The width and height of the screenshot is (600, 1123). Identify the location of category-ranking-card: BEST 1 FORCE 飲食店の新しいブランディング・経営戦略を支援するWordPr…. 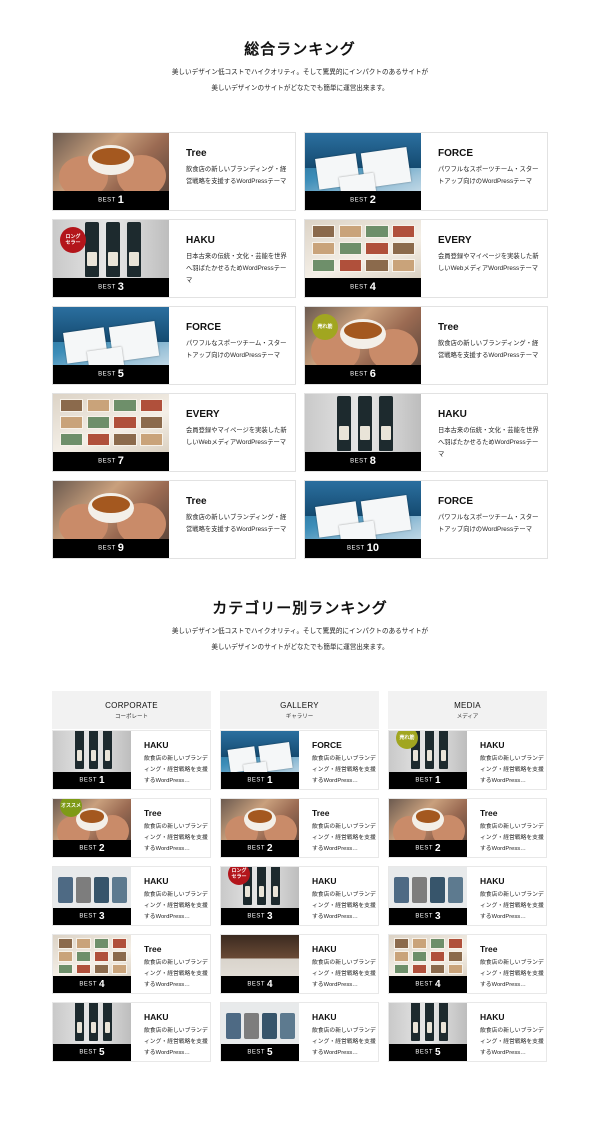
(299, 760).